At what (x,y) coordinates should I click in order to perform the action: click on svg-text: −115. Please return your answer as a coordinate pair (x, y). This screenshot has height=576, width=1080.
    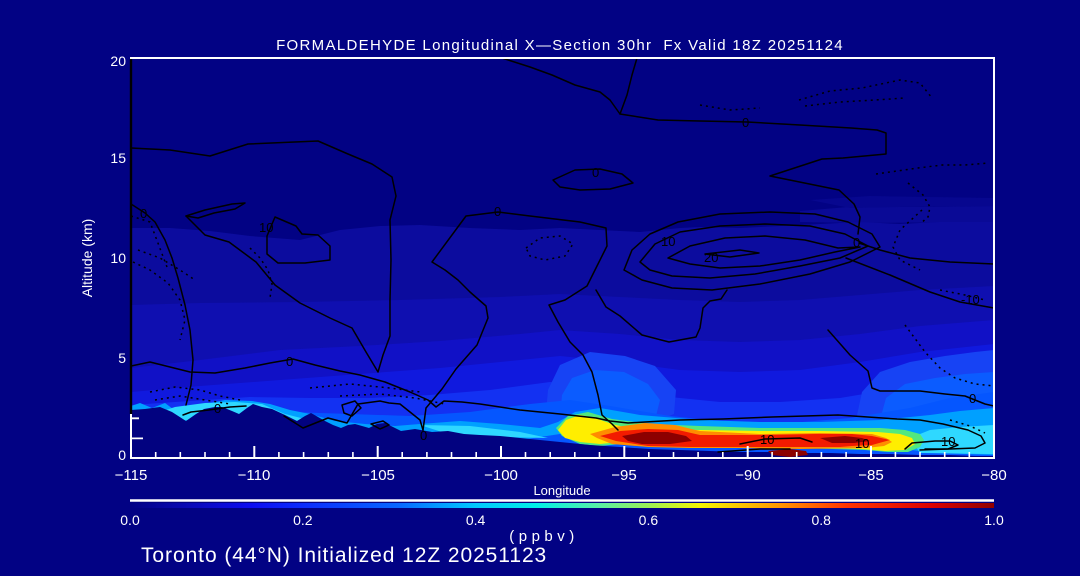
    Looking at the image, I should click on (131, 475).